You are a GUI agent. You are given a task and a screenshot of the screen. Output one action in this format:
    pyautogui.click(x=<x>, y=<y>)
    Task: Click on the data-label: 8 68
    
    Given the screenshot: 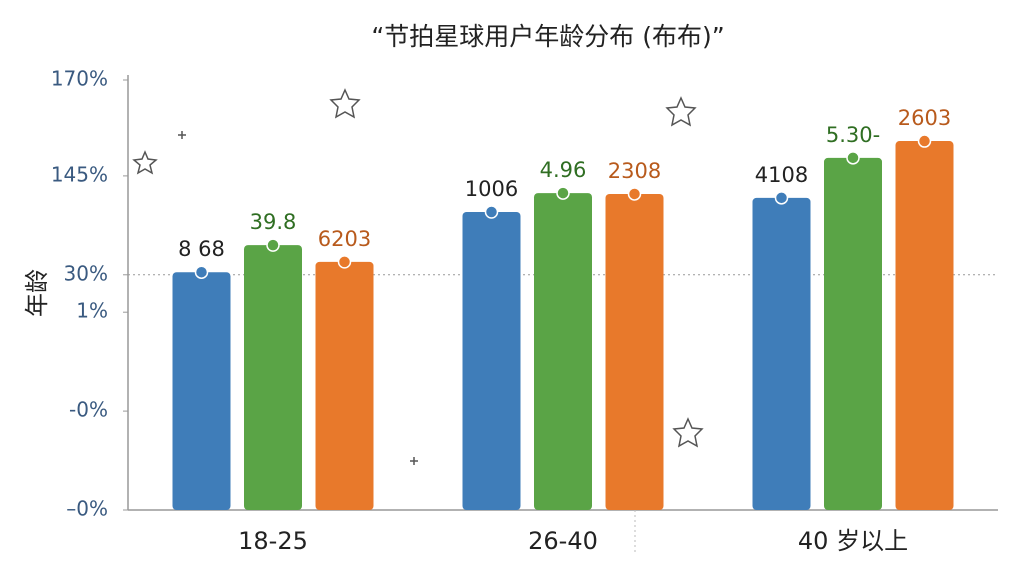 What is the action you would take?
    pyautogui.click(x=201, y=249)
    